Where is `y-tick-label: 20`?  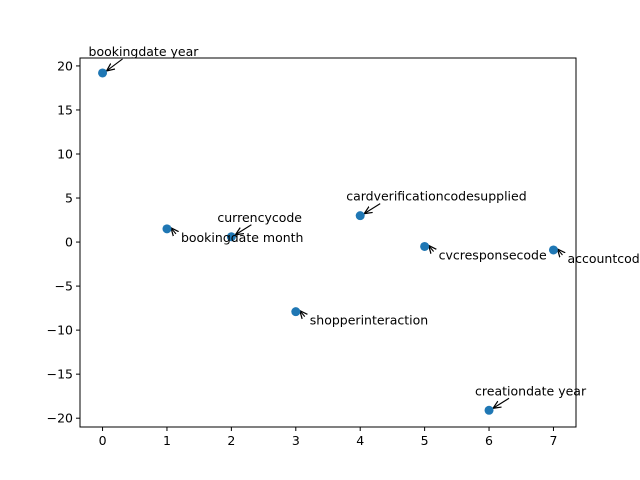
y-tick-label: 20 is located at coordinates (65, 65).